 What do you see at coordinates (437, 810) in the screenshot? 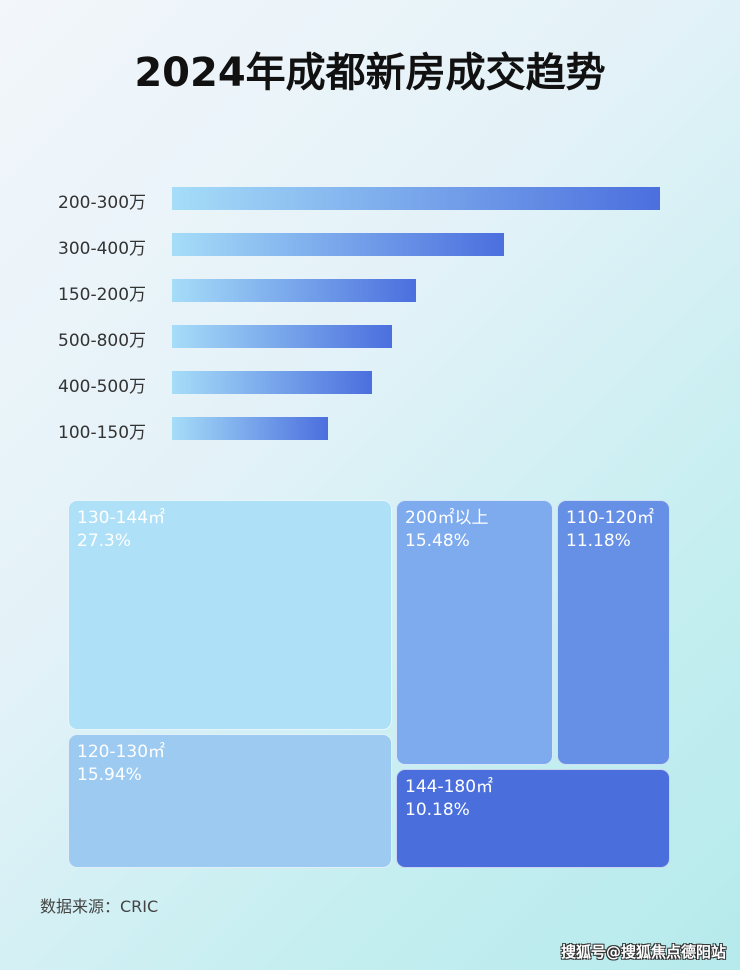
I see `cell-value: 10.18%` at bounding box center [437, 810].